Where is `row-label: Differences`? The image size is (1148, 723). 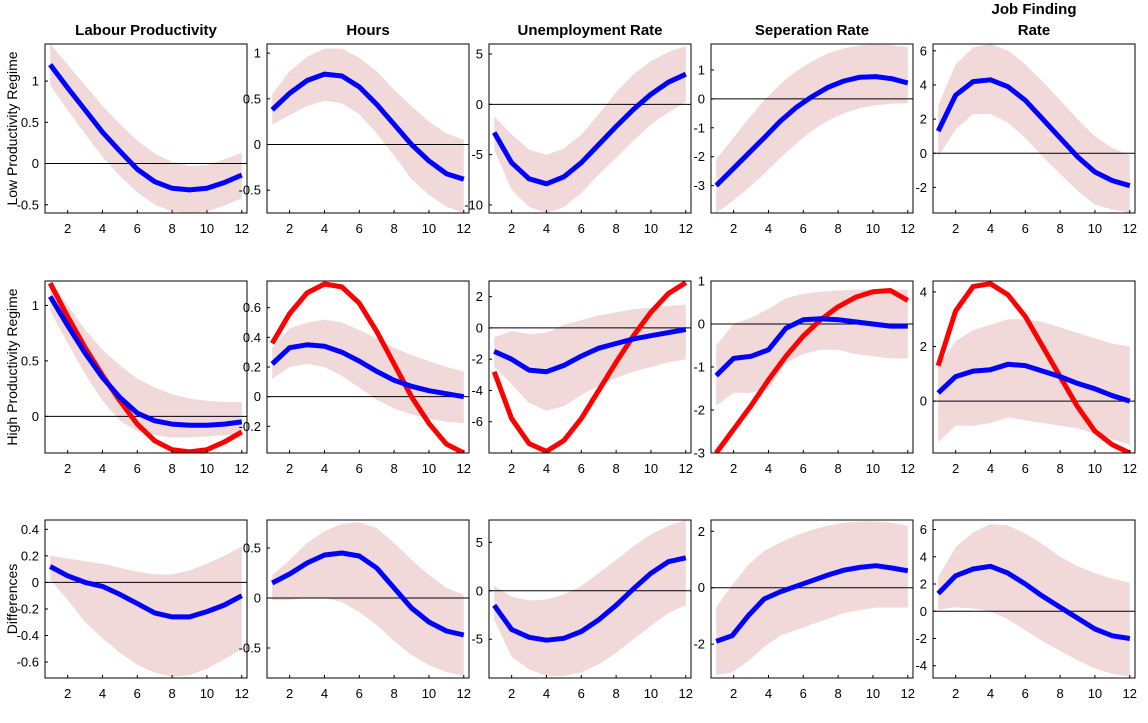 row-label: Differences is located at coordinates (12, 599).